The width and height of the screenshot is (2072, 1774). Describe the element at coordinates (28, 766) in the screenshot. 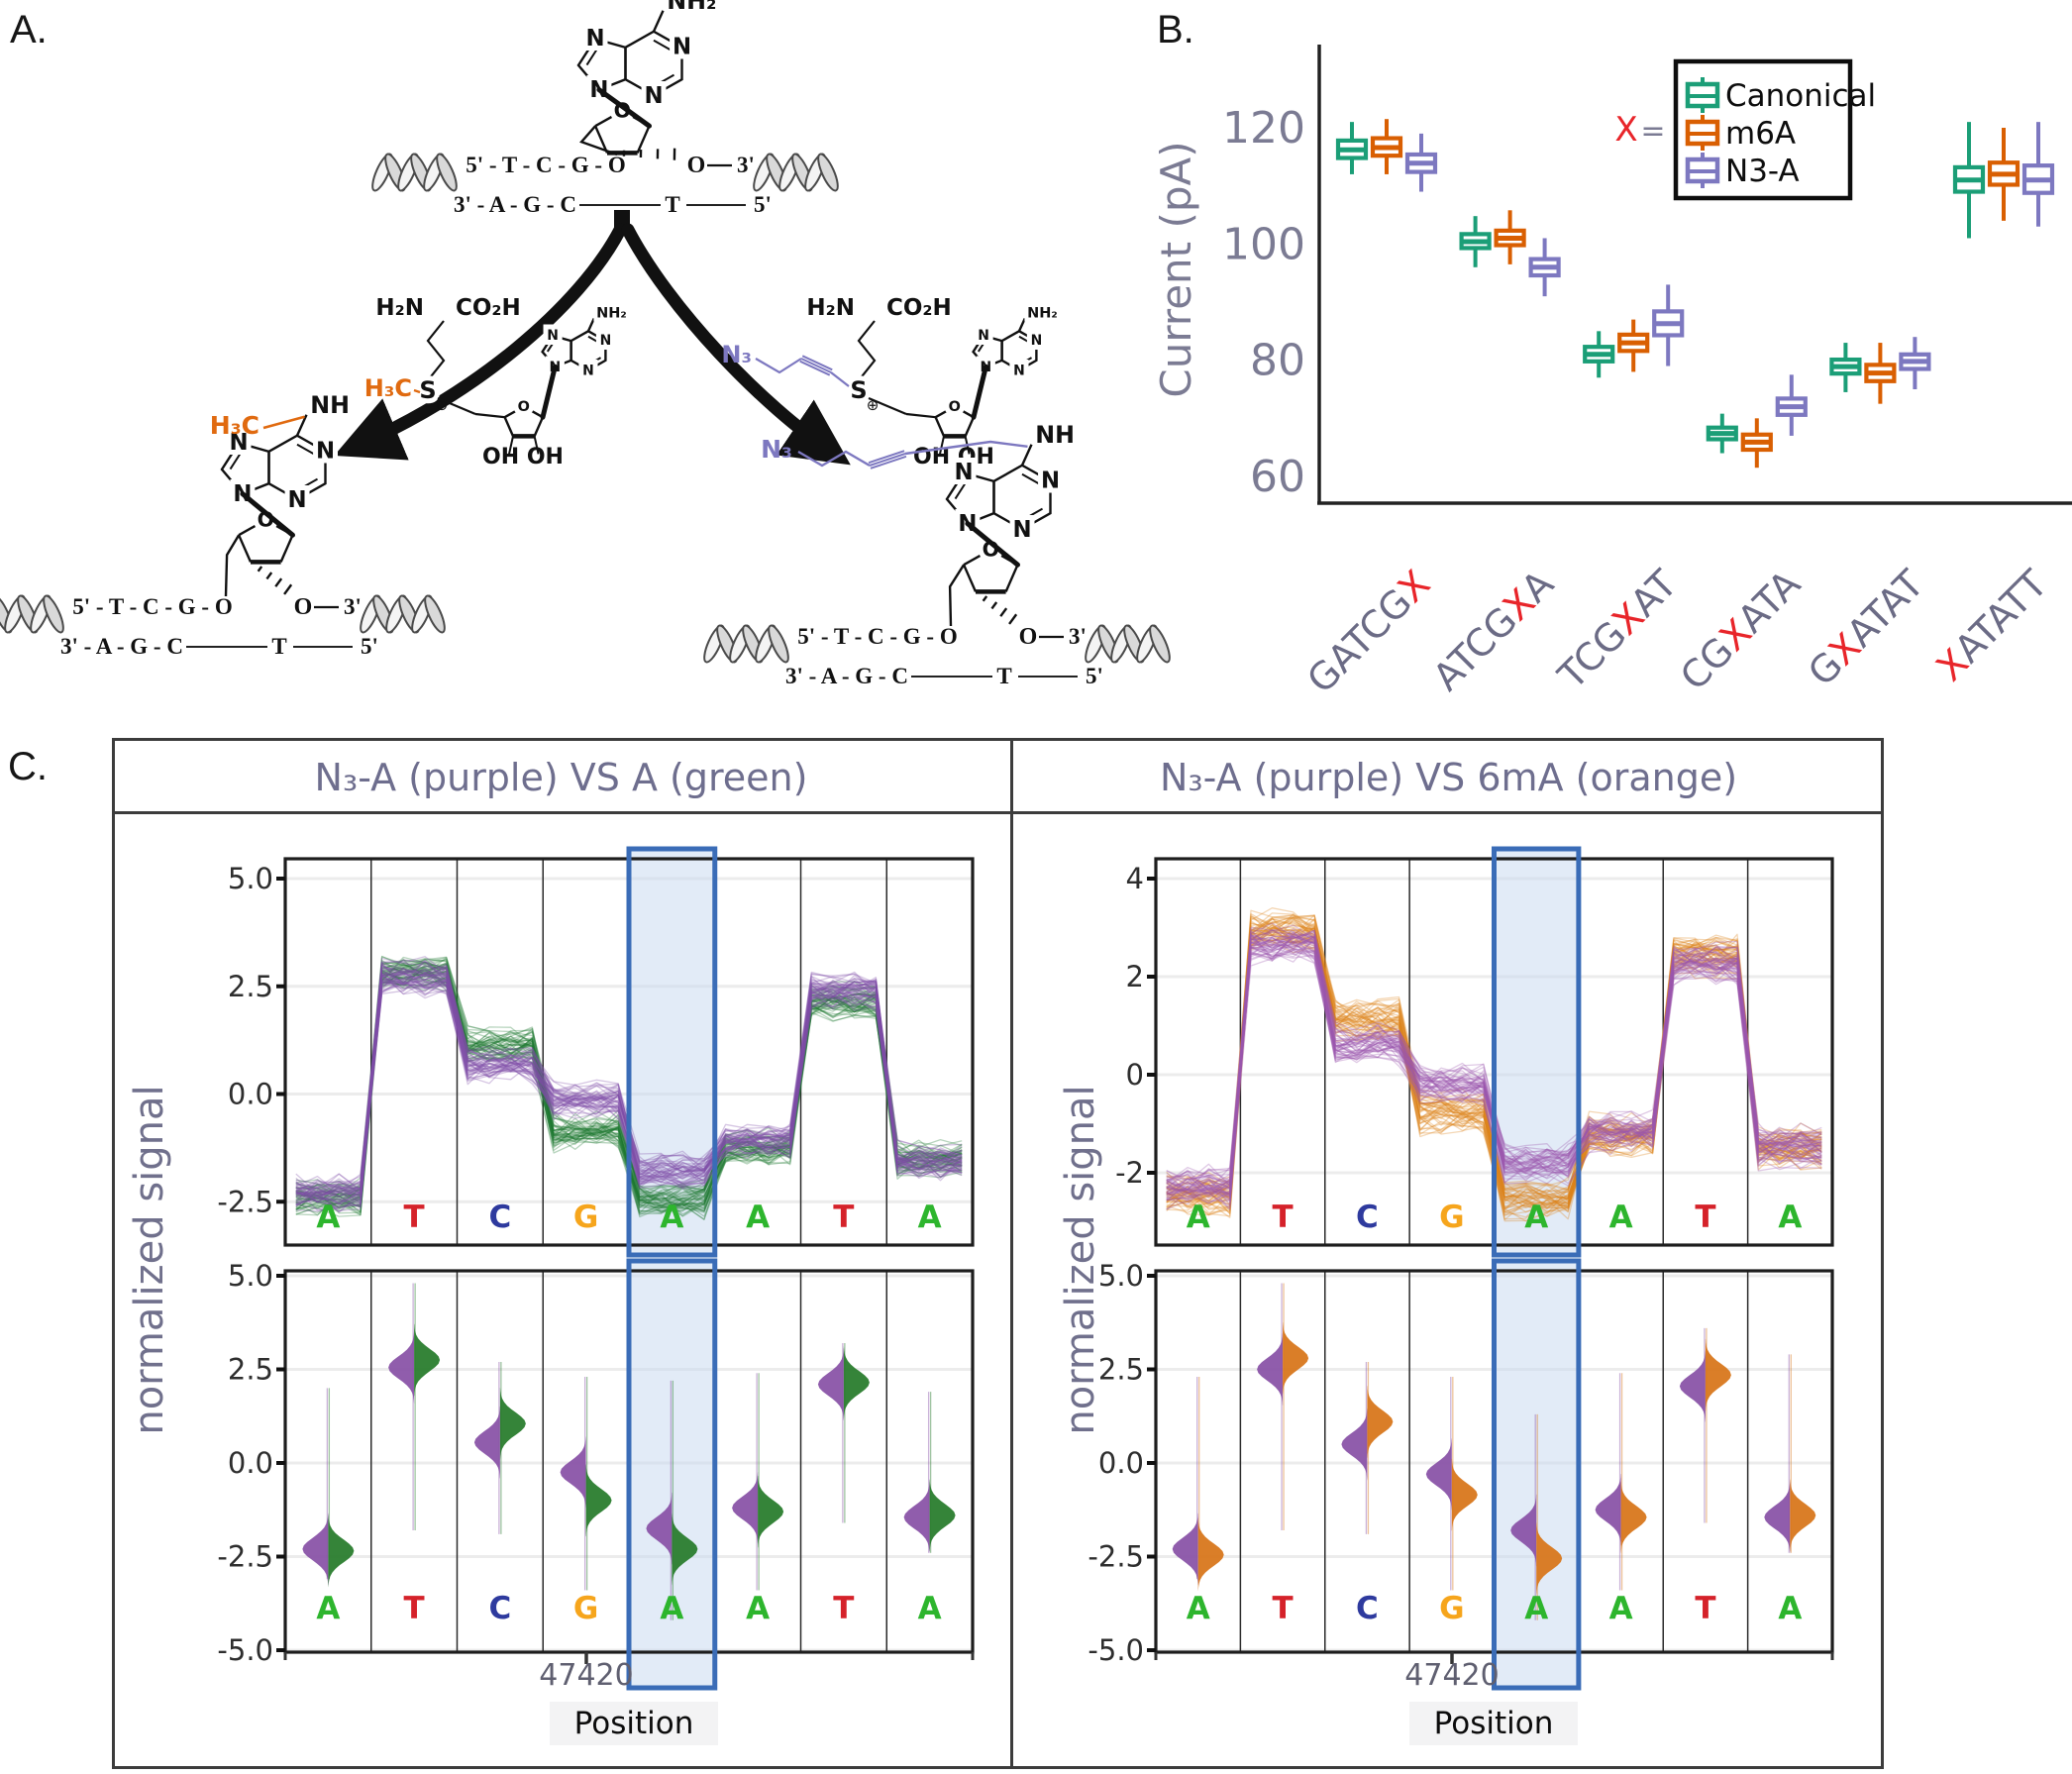

I see `panel-c-label: C.` at that location.